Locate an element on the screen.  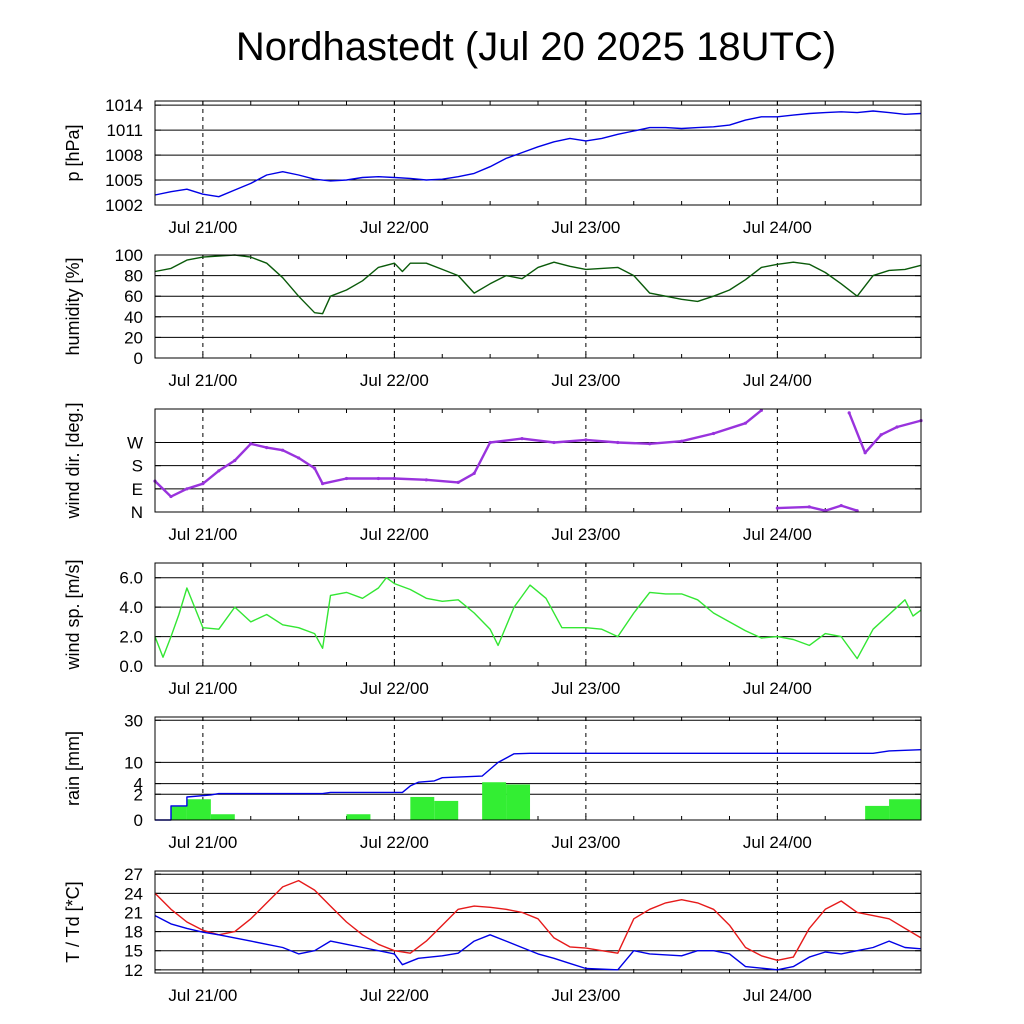
y-axis-label: rain [mm] is located at coordinates (73, 768).